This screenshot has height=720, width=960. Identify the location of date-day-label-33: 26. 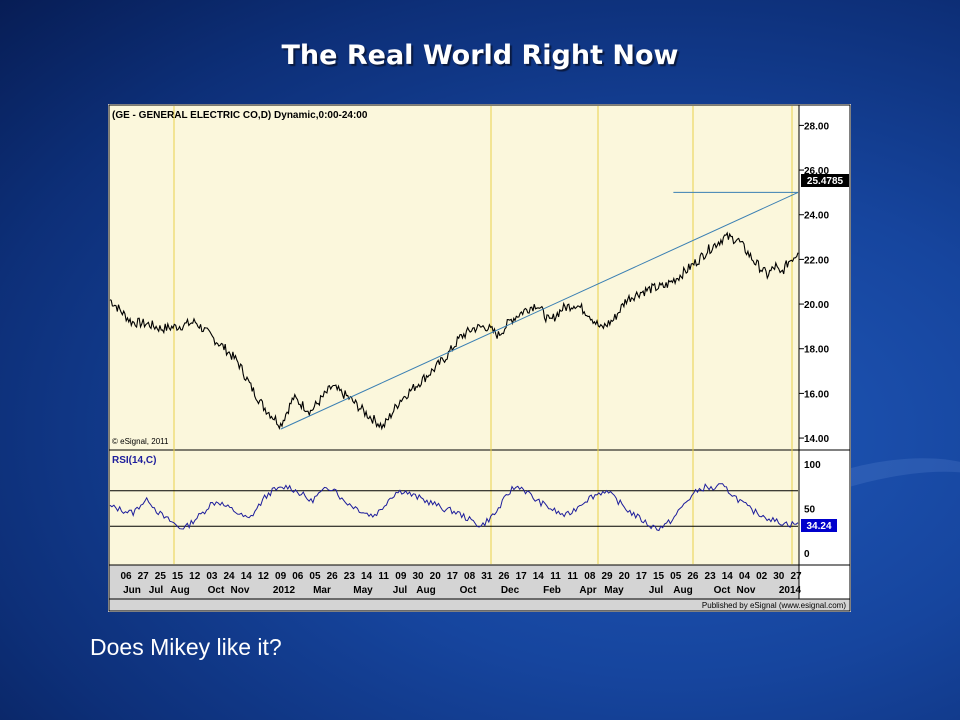
(693, 576).